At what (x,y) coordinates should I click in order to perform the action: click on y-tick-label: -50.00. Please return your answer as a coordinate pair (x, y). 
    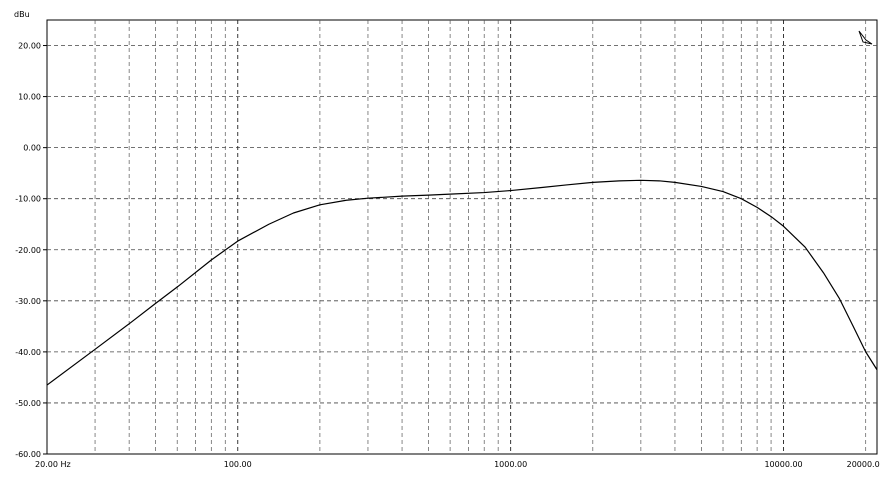
    Looking at the image, I should click on (28, 403).